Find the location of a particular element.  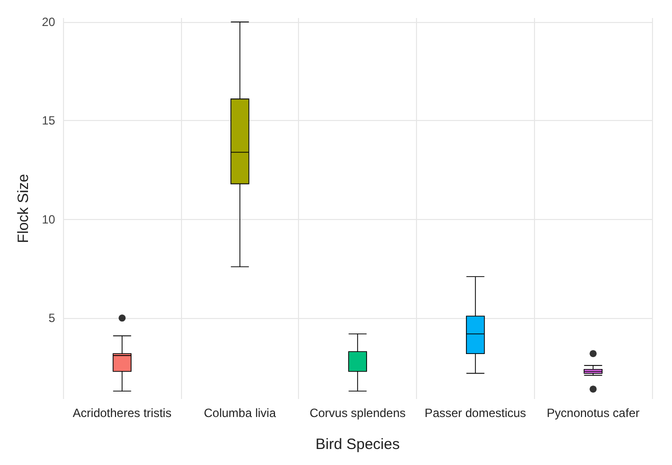

x-axis-title: Bird Species is located at coordinates (358, 444).